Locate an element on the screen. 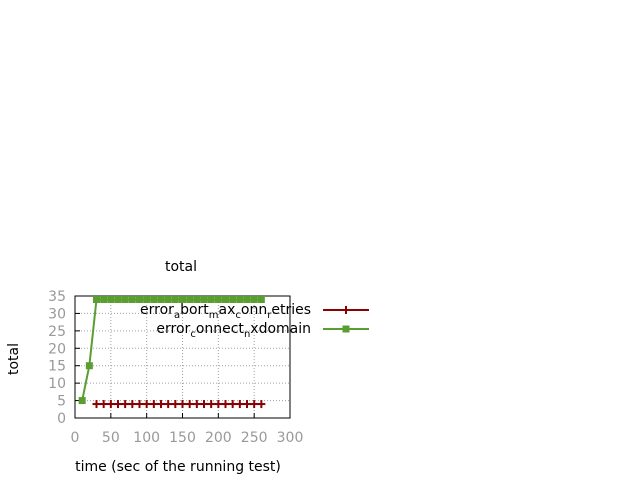  legend-label-part: onnect is located at coordinates (220, 329).